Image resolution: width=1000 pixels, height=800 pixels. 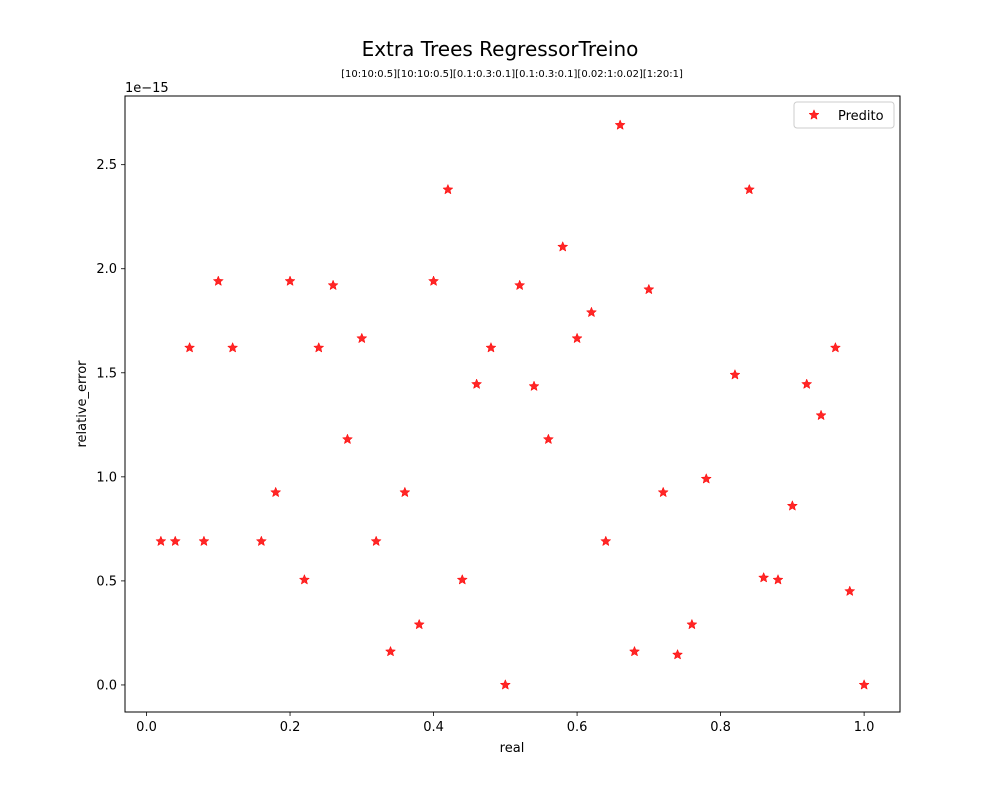 I want to click on legend-label: Predito, so click(x=861, y=116).